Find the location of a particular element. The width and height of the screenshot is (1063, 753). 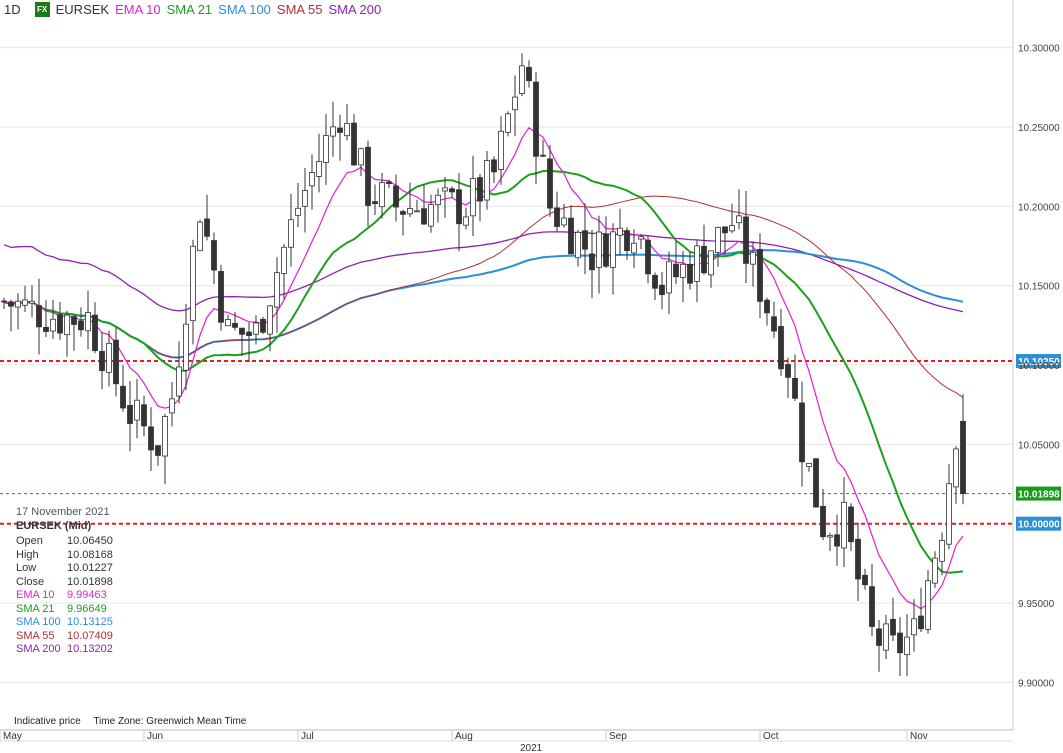

sma-100-line is located at coordinates (483, 304).